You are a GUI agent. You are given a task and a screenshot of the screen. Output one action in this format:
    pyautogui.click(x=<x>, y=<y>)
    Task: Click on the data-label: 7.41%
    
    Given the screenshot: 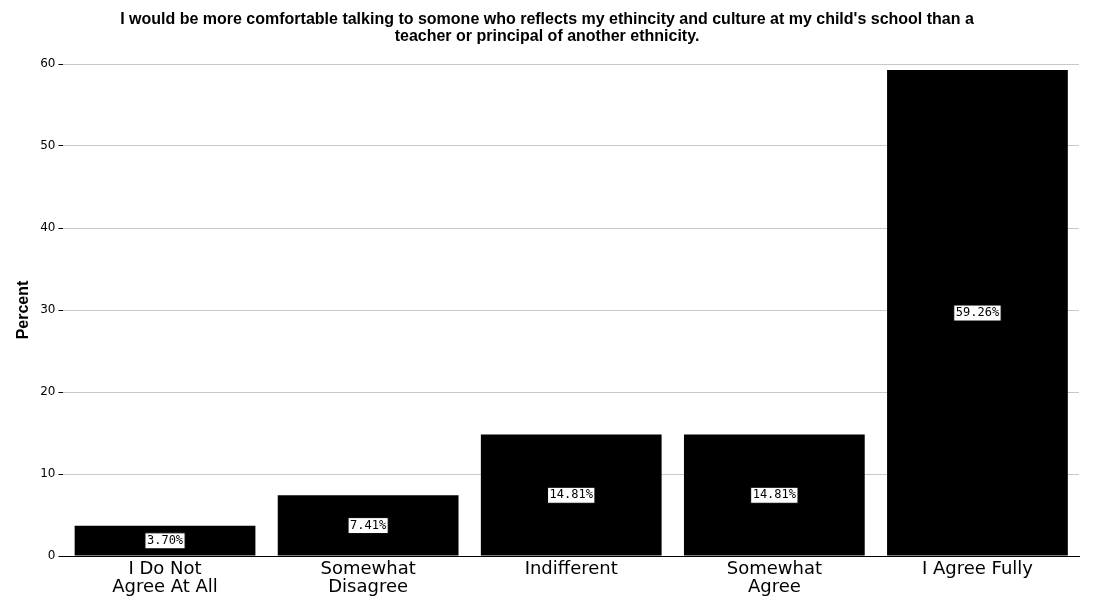 What is the action you would take?
    pyautogui.click(x=368, y=524)
    